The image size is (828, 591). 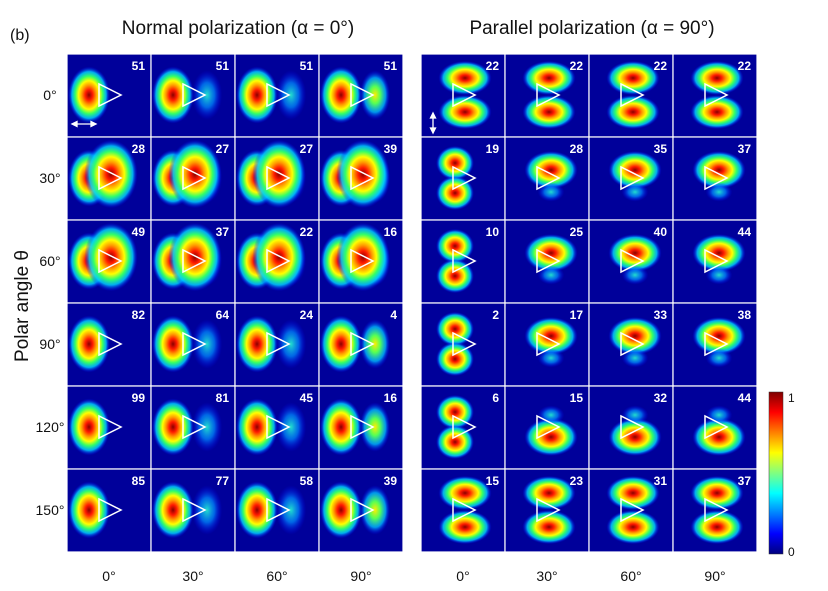 I want to click on map-cell: 45, so click(x=277, y=427).